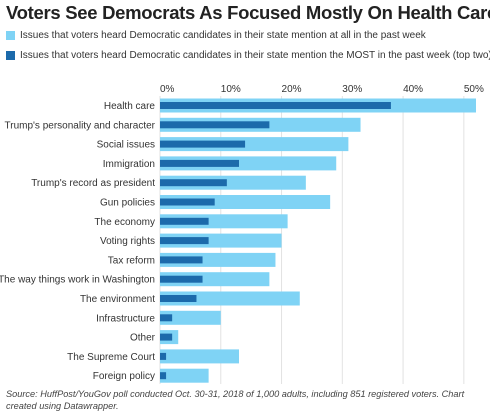  Describe the element at coordinates (167, 89) in the screenshot. I see `x-tick-label-0: 0%` at that location.